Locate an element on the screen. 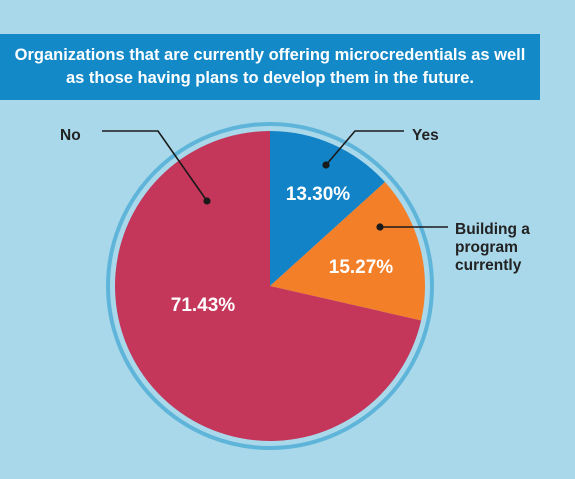 Image resolution: width=575 pixels, height=479 pixels. percentage-labels: 13.30% 15.27% 71.43% is located at coordinates (282, 250).